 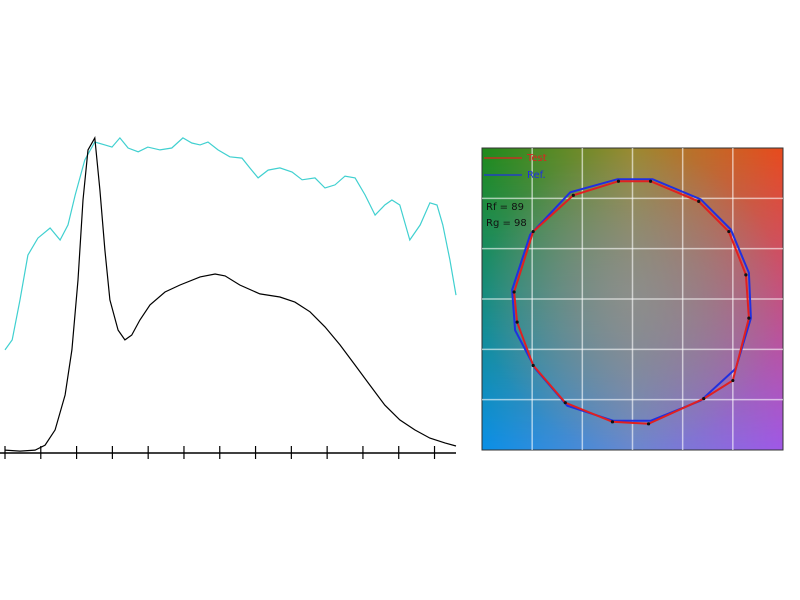 I want to click on metric-label: Rg = 98, so click(x=506, y=223).